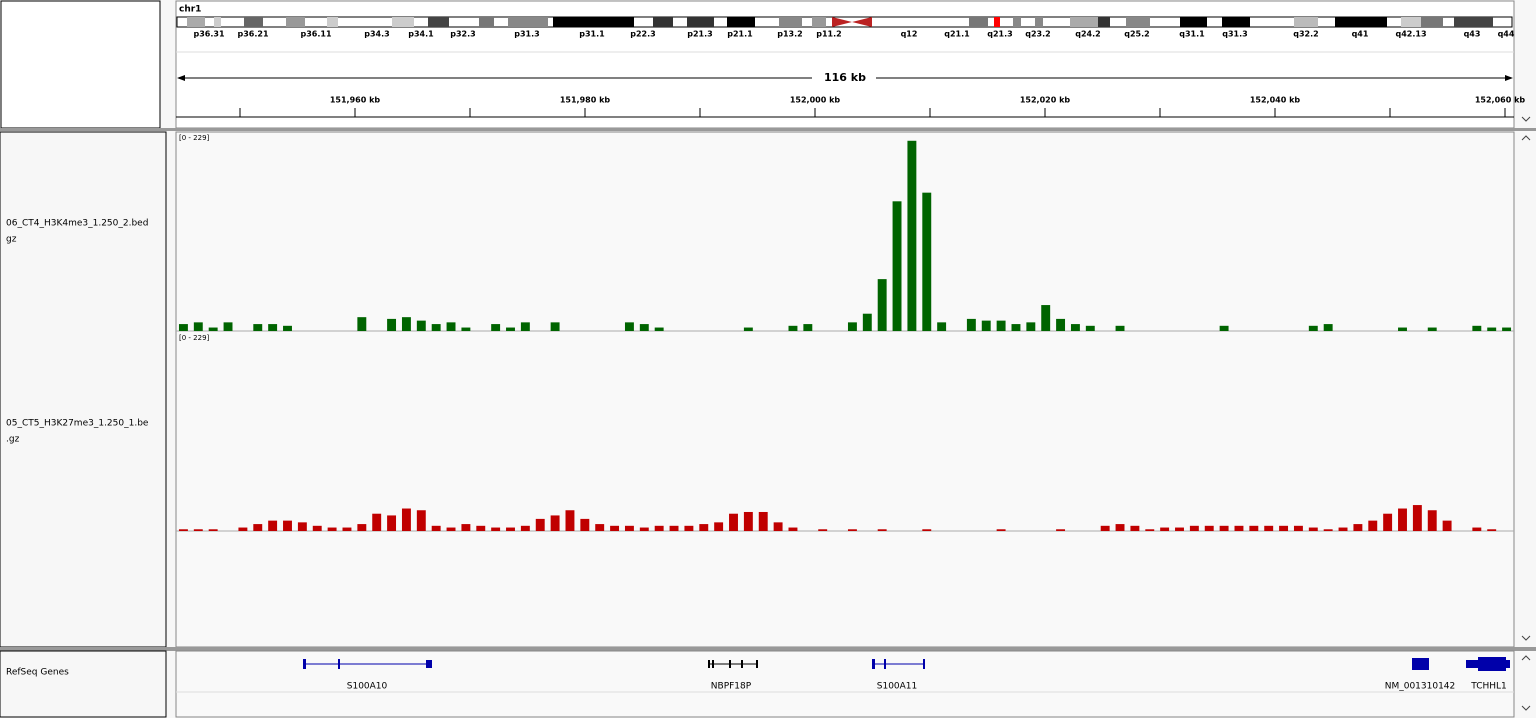 The height and width of the screenshot is (718, 1536). Describe the element at coordinates (740, 34) in the screenshot. I see `cytoband-label: p21.1` at that location.